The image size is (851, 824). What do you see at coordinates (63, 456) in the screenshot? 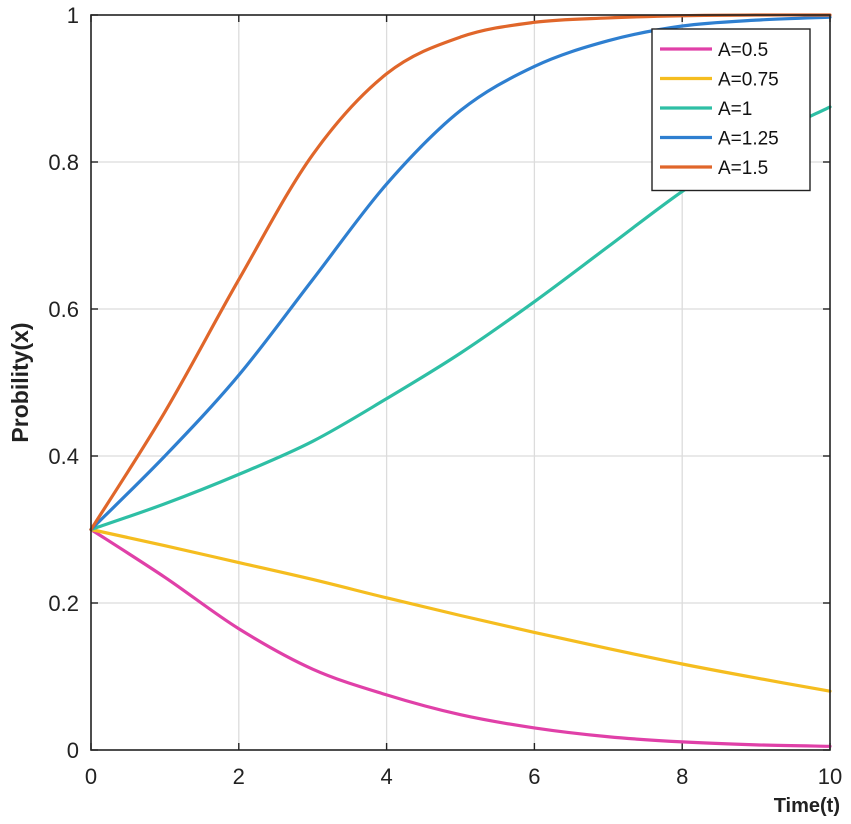
I see `y-tick-label: 0.4` at bounding box center [63, 456].